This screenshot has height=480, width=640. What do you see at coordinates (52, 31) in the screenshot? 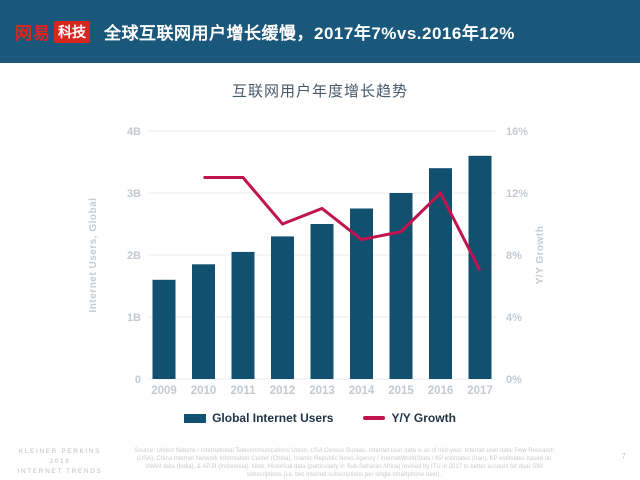
I see `netease-tech-logo: 网易 科技` at bounding box center [52, 31].